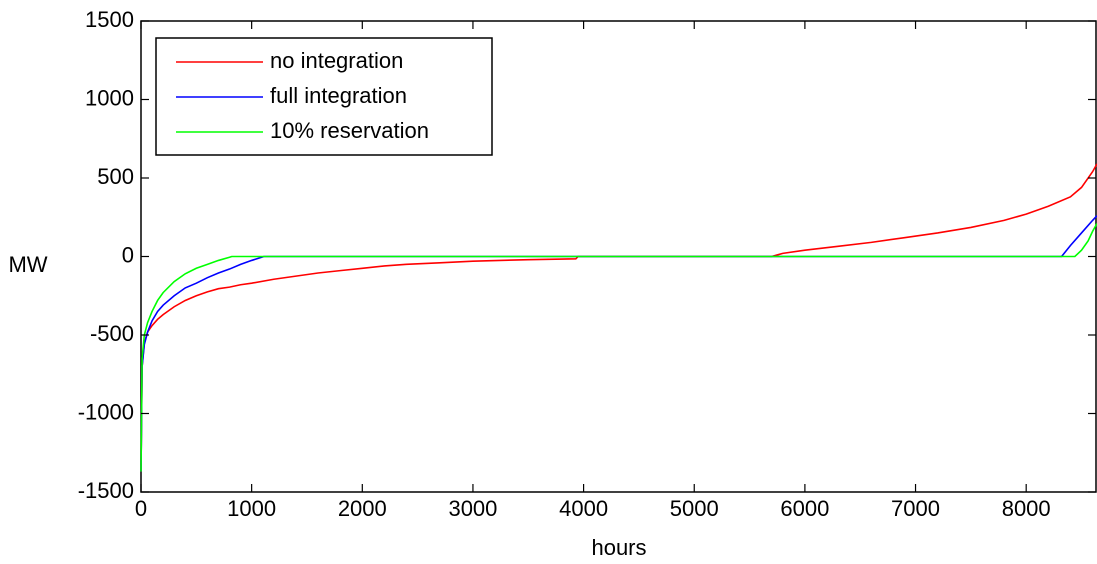 This screenshot has width=1097, height=564. What do you see at coordinates (251, 508) in the screenshot?
I see `x-tick-label: 1000` at bounding box center [251, 508].